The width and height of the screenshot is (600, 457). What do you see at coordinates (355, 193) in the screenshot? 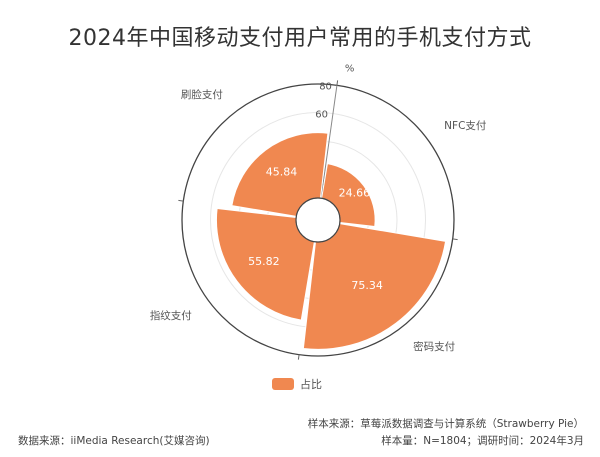
I see `value-label: 24.66` at bounding box center [355, 193].